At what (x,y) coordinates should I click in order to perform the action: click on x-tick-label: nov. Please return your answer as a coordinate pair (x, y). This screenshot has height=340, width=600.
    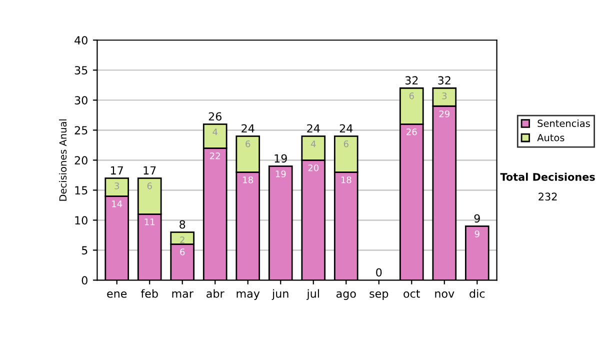
    Looking at the image, I should click on (444, 294).